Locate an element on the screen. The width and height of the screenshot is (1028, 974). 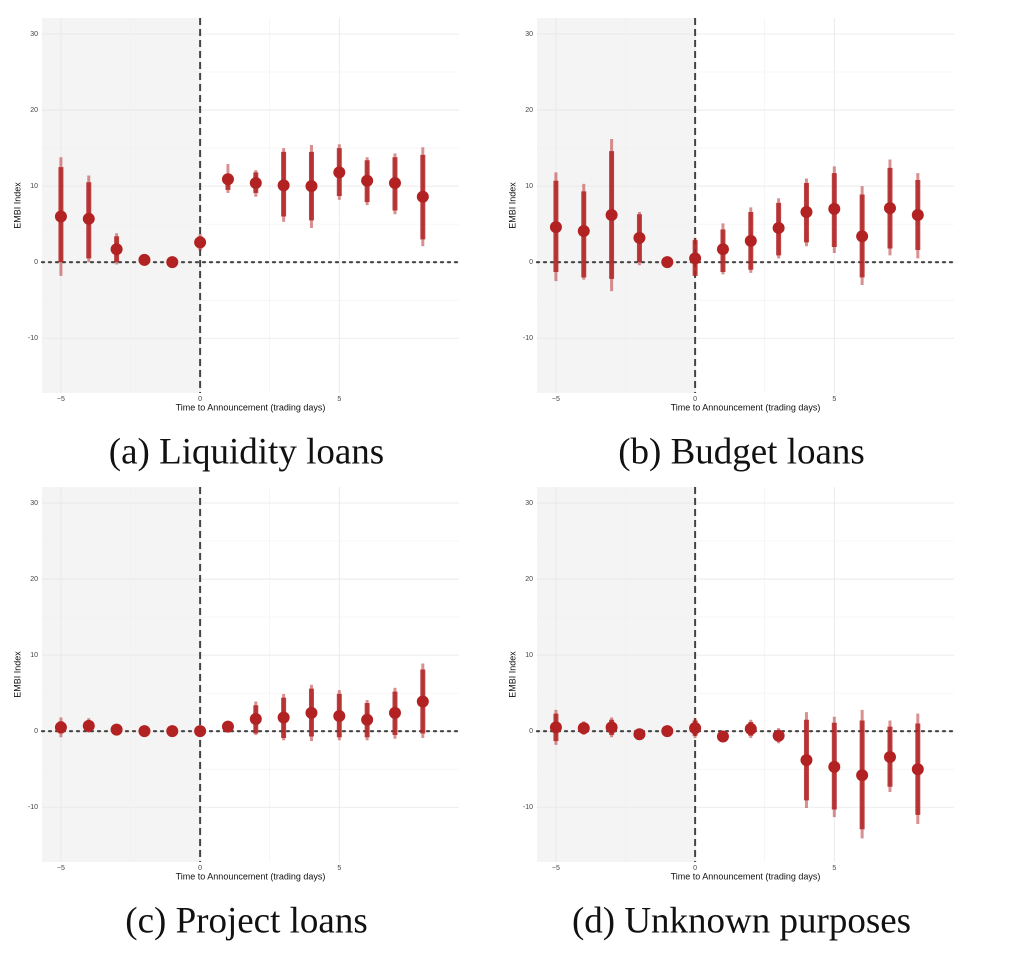
panel-caption: (b) Budget loans is located at coordinates (741, 451).